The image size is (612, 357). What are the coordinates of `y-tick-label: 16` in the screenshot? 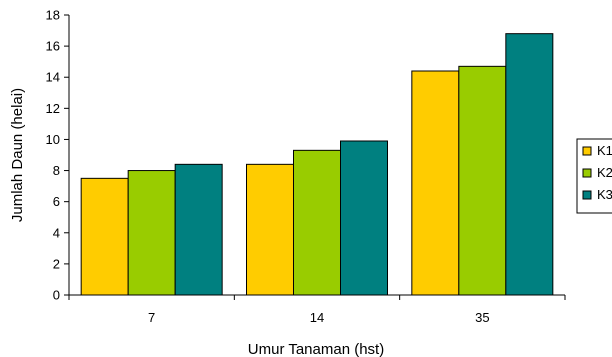 It's located at (53, 46).